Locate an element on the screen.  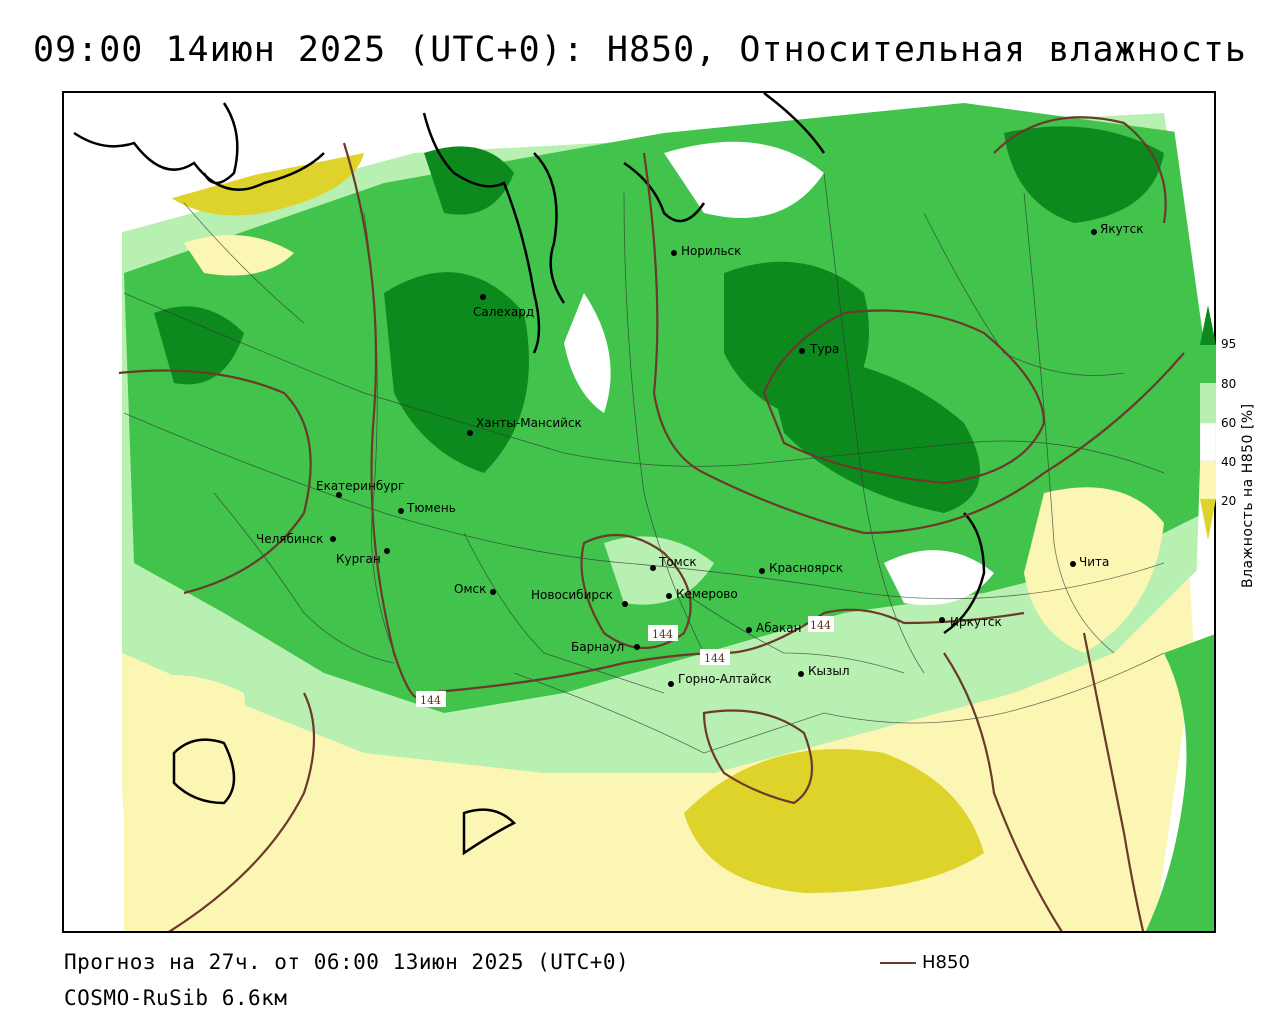
city-label-novosibirsk: Новосибирск is located at coordinates (572, 595).